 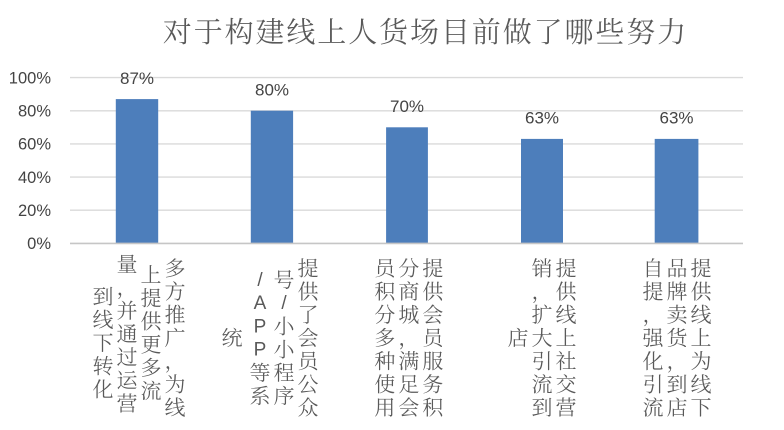 What do you see at coordinates (34, 145) in the screenshot?
I see `svg-text: 60%` at bounding box center [34, 145].